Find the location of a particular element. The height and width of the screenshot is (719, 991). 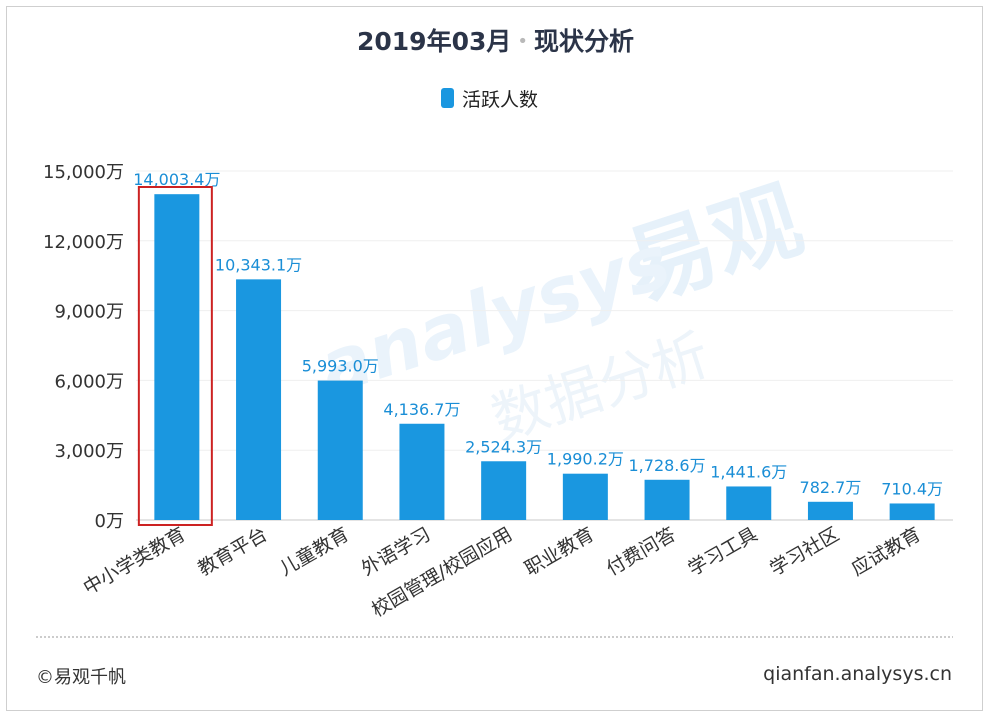

y-axis: 0万 3,000万 6,000万 9,000万 12,000万 15,000万 is located at coordinates (83, 347).